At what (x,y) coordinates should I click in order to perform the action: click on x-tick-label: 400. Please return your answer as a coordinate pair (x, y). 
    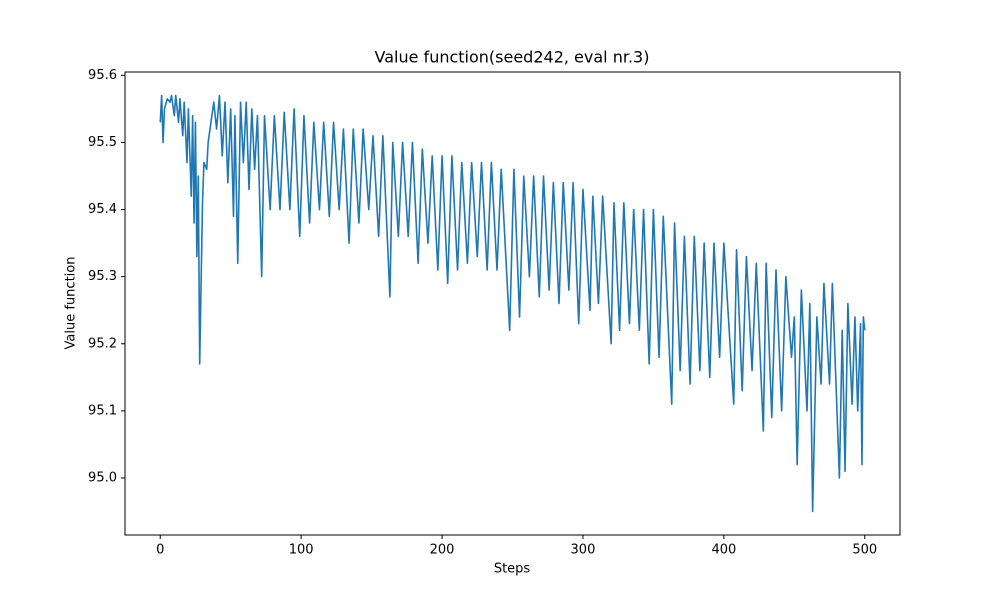
    Looking at the image, I should click on (723, 550).